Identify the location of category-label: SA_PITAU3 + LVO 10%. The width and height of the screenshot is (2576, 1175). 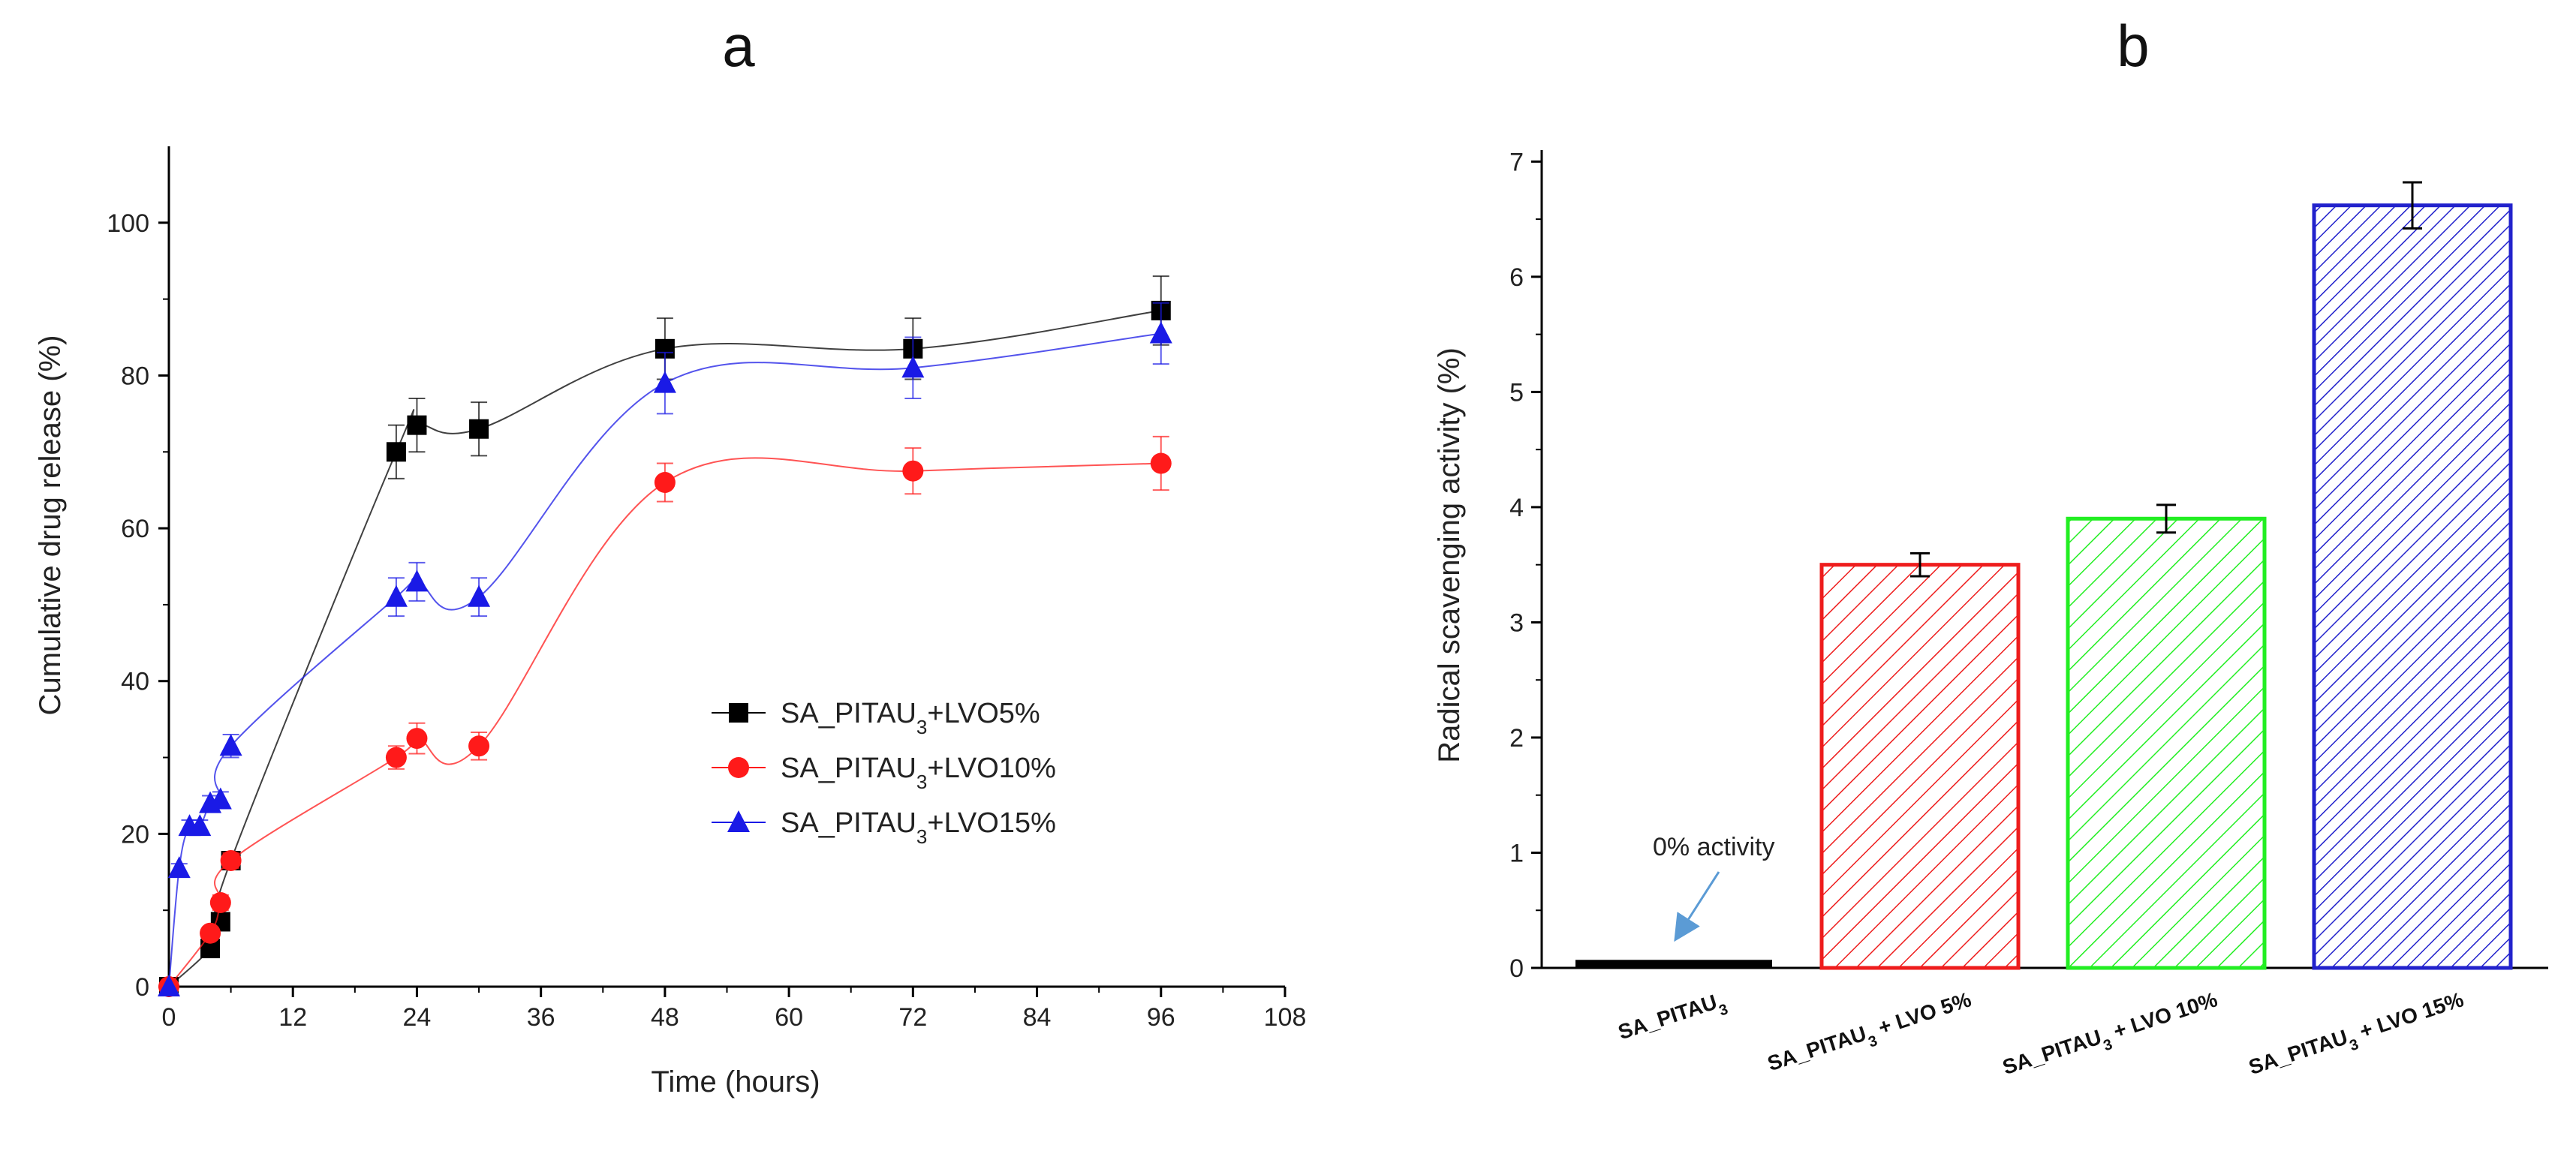
(2111, 1036).